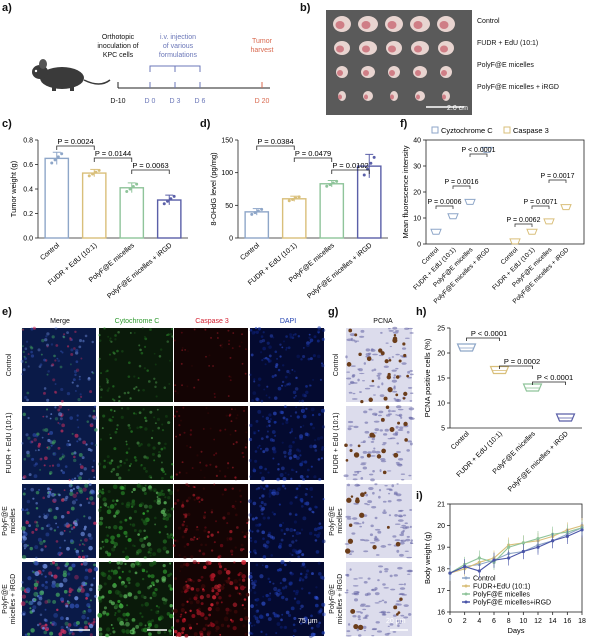 Image resolution: width=592 pixels, height=644 pixels. Describe the element at coordinates (332, 599) in the screenshot. I see `pcna-row-label-line: PolyF@E` at that location.